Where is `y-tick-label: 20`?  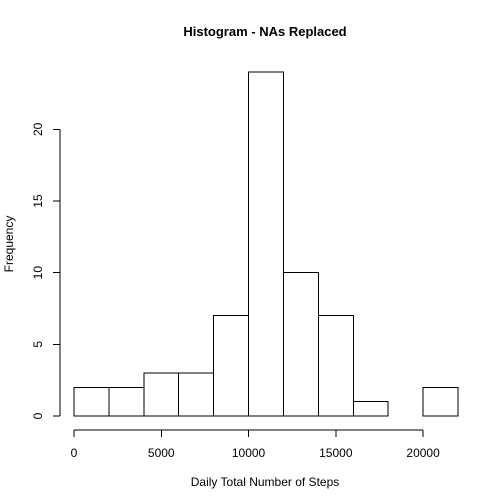 y-tick-label: 20 is located at coordinates (38, 129).